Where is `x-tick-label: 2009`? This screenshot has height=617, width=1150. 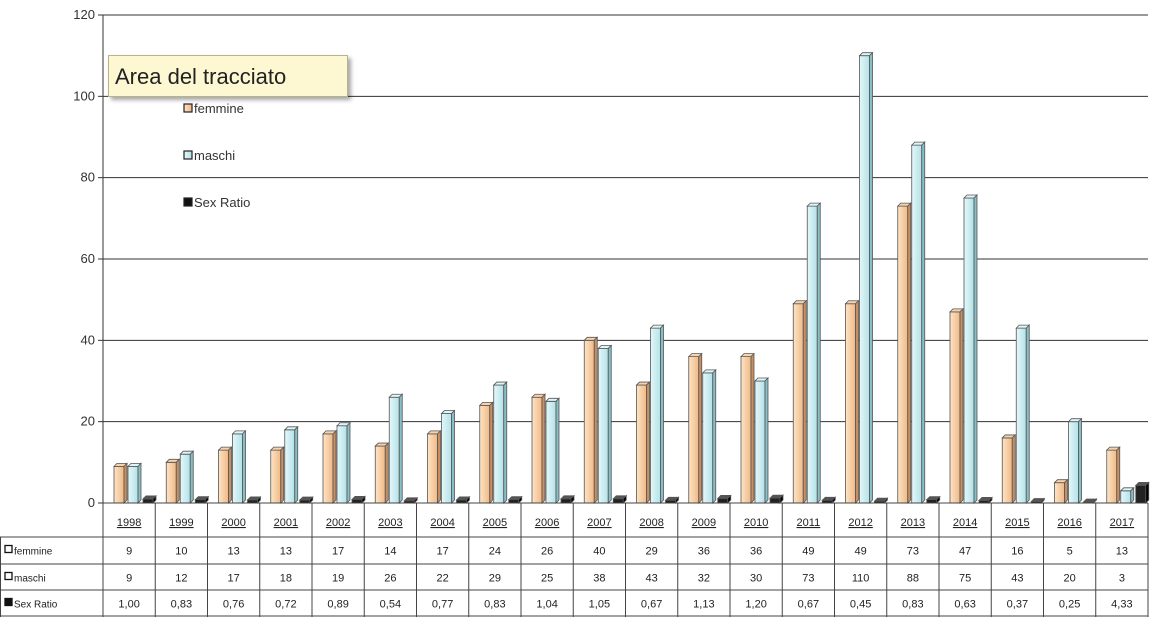 x-tick-label: 2009 is located at coordinates (704, 523).